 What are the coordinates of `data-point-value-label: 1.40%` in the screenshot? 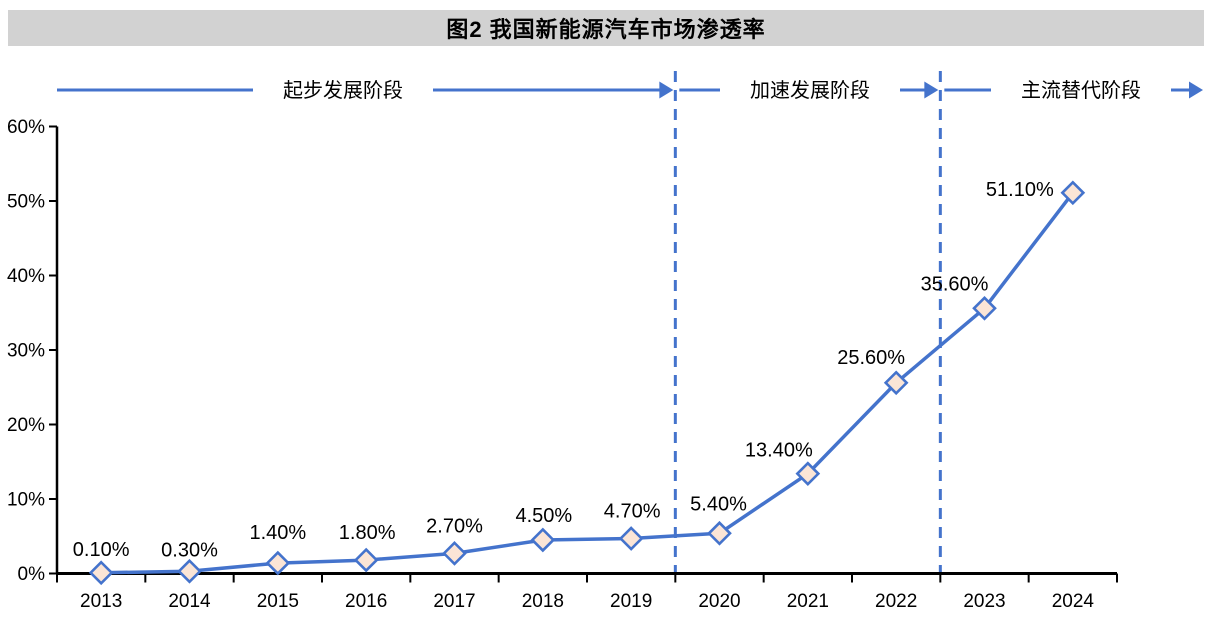 It's located at (277, 533).